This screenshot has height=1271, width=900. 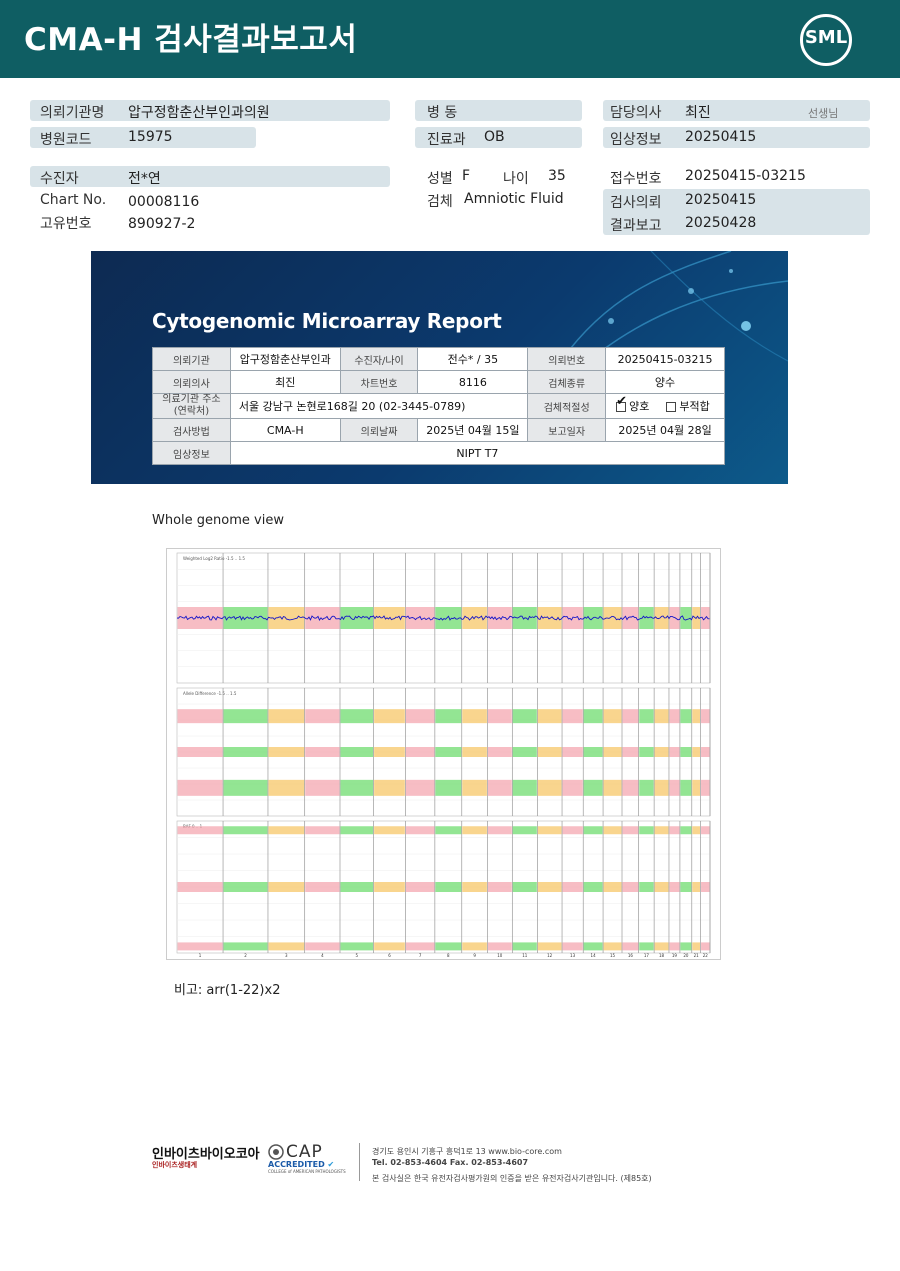 I want to click on footer-brand: 인바이츠바이오코아, so click(x=206, y=1154).